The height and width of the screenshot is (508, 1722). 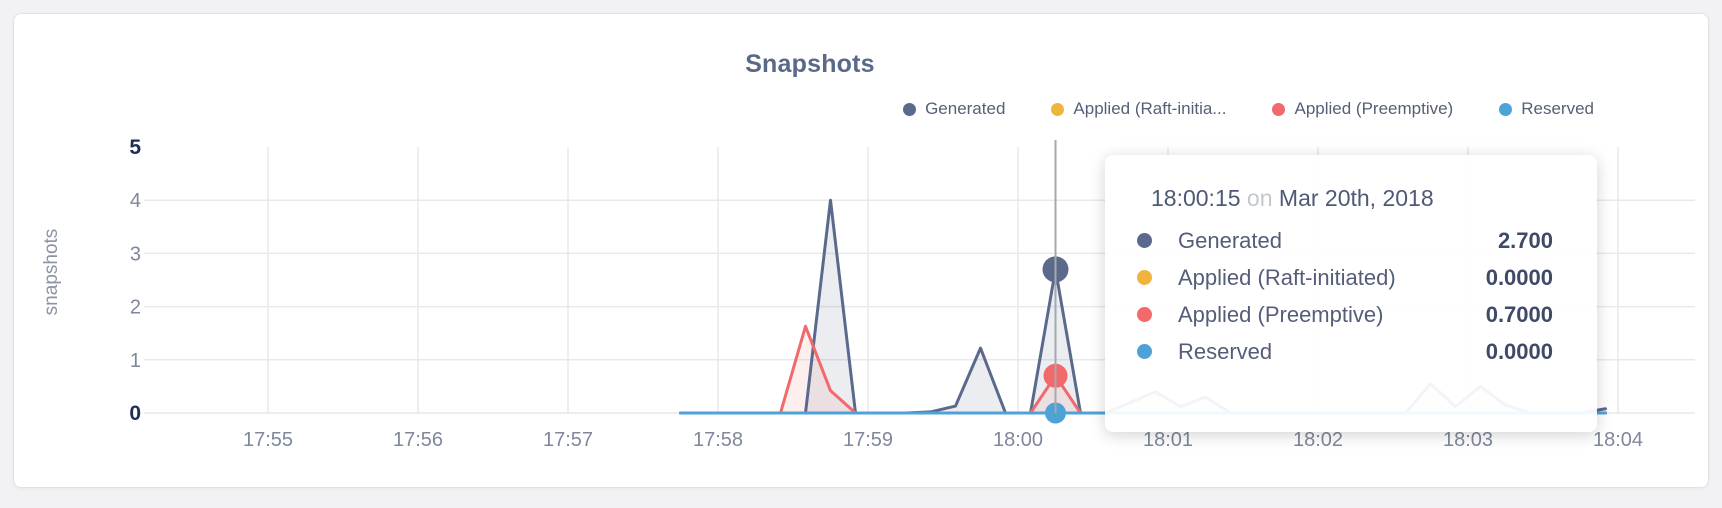 What do you see at coordinates (1525, 240) in the screenshot?
I see `tooltip-series-value: 2.700` at bounding box center [1525, 240].